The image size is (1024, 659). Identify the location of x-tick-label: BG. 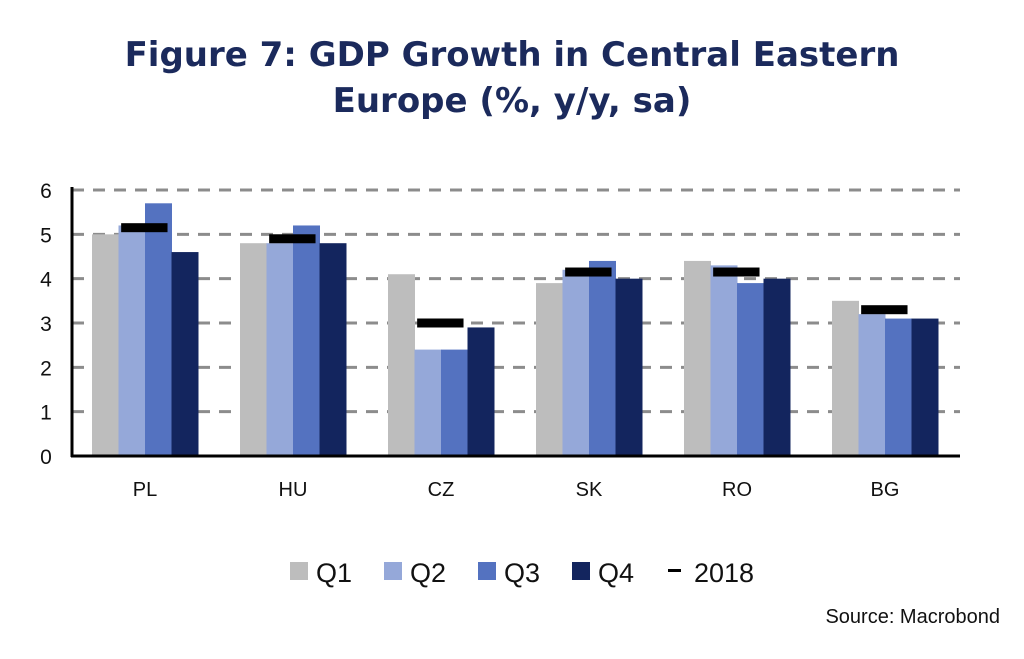
(885, 490).